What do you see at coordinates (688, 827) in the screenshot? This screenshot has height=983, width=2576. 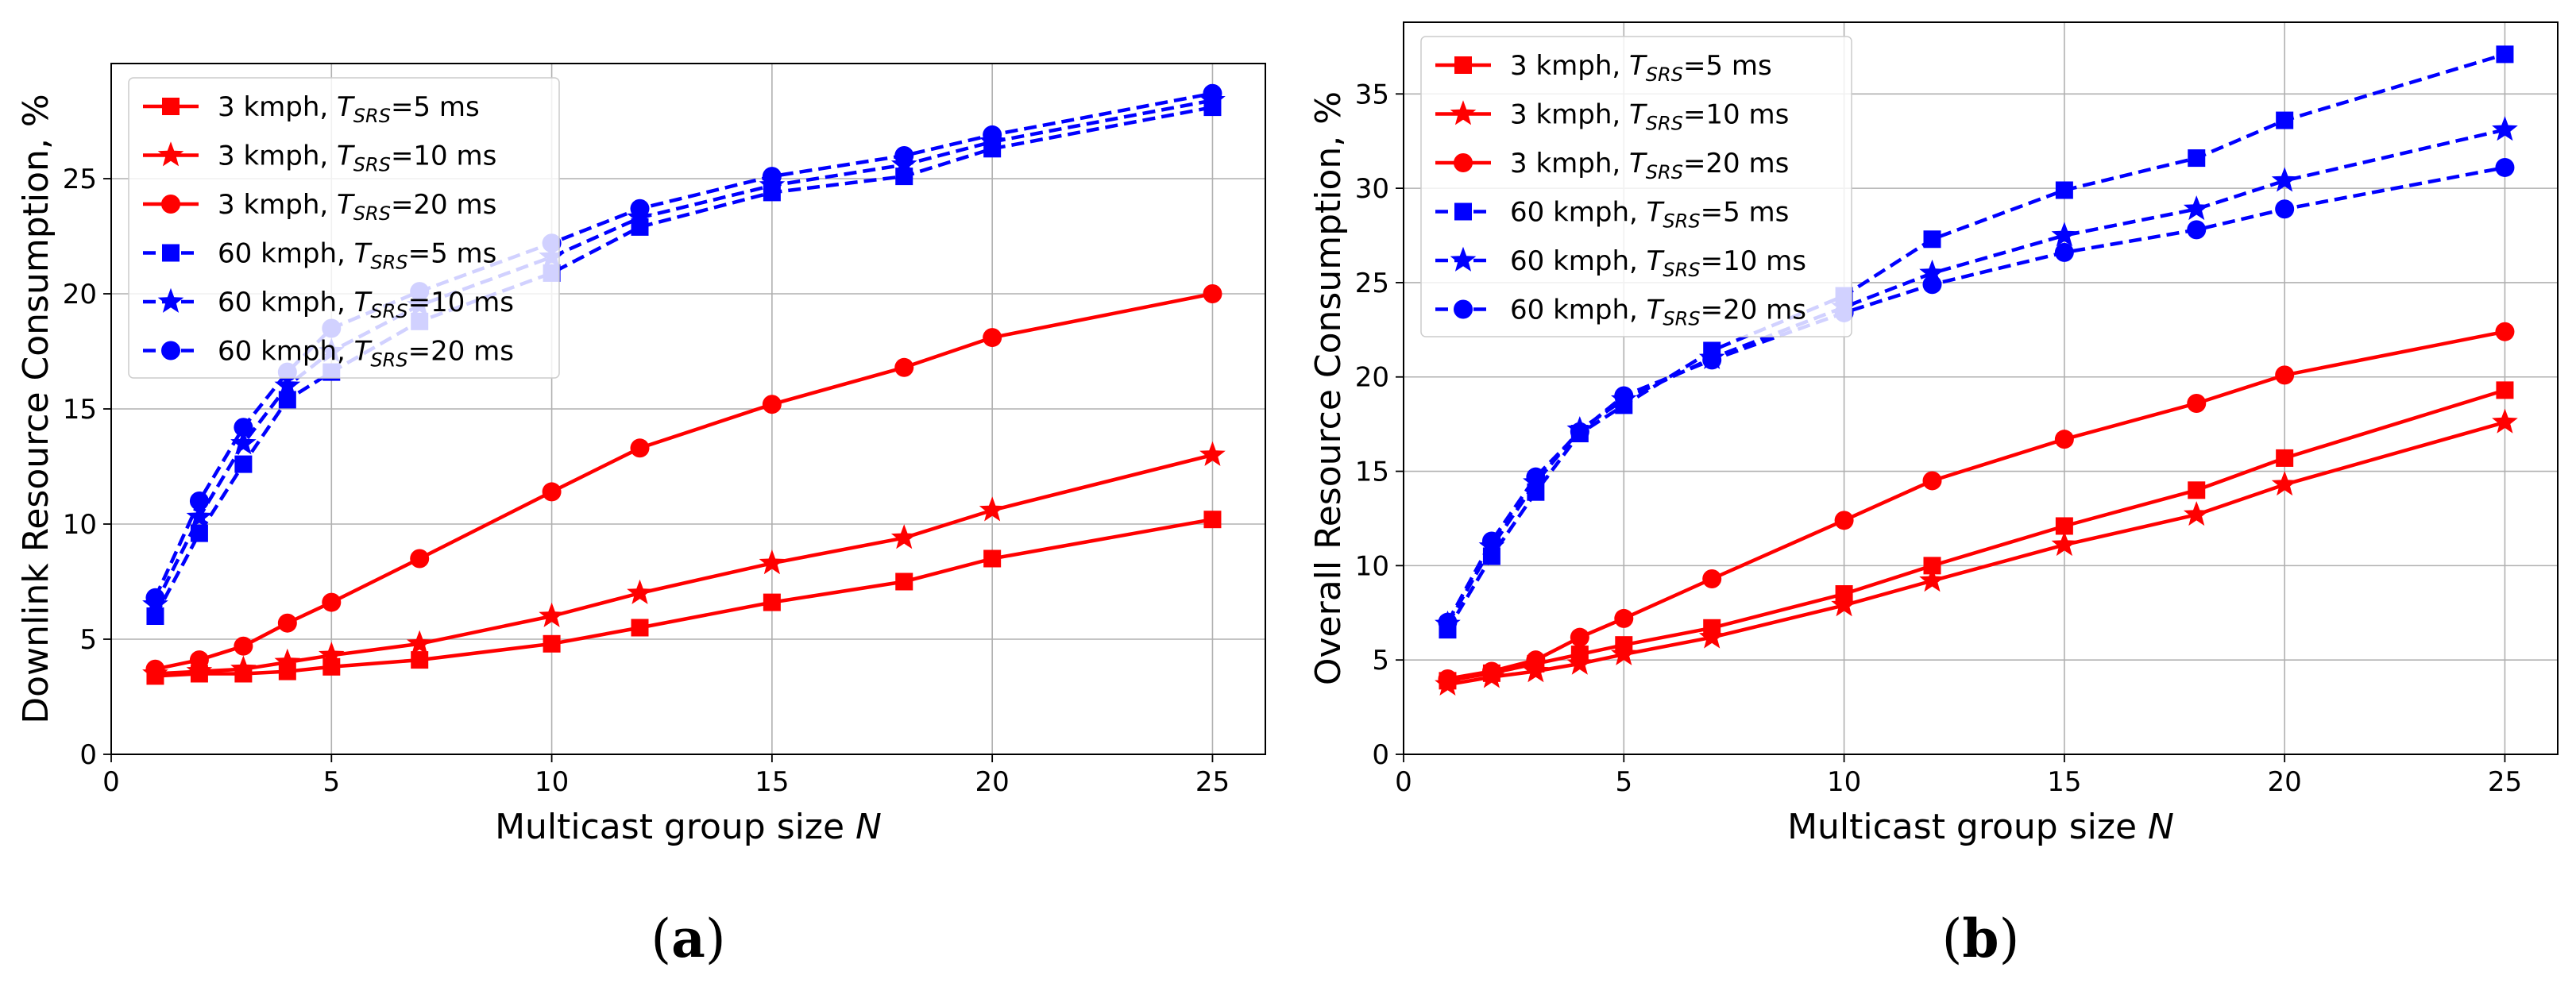 I see `x-axis-label: Multicast group size N` at bounding box center [688, 827].